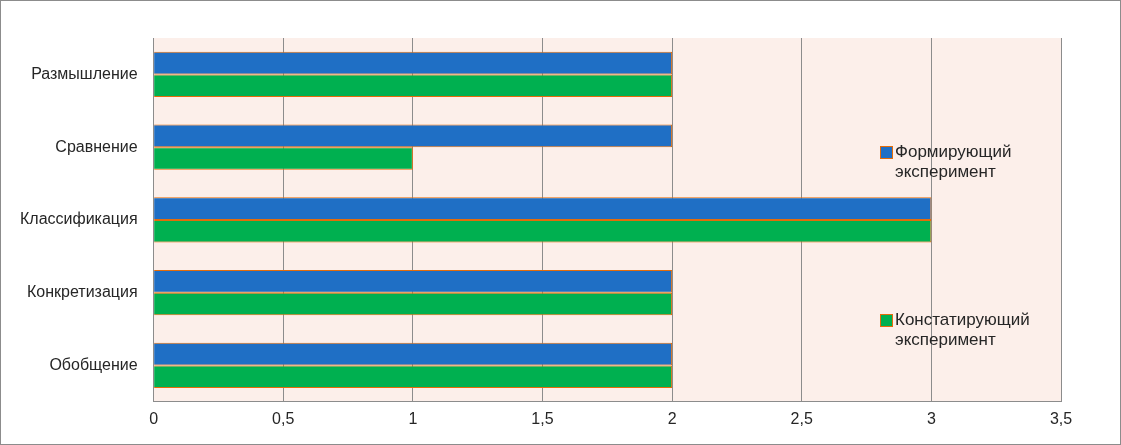 The width and height of the screenshot is (1121, 445). Describe the element at coordinates (672, 418) in the screenshot. I see `x-tick-label: 2` at that location.